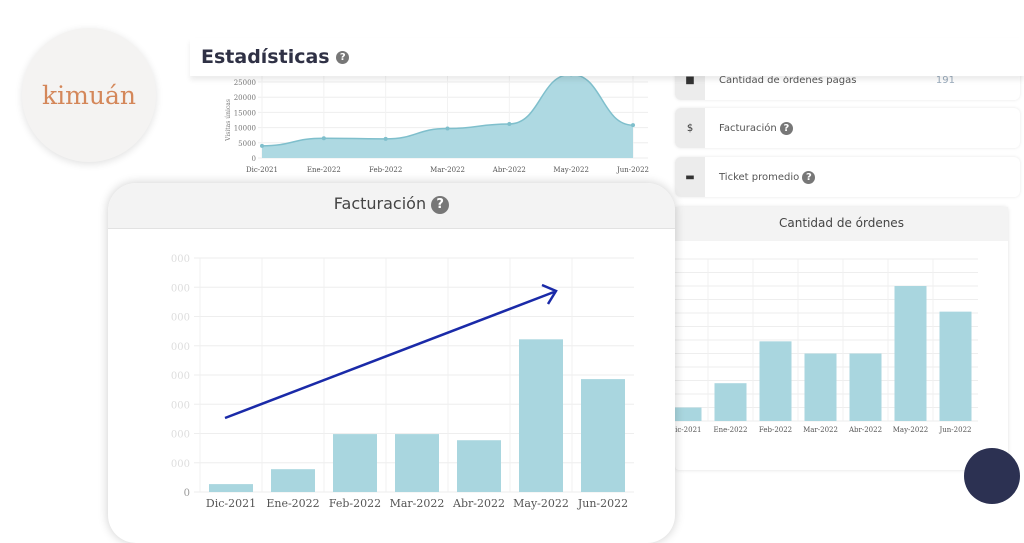 This screenshot has height=543, width=1024. I want to click on chat-button, so click(992, 476).